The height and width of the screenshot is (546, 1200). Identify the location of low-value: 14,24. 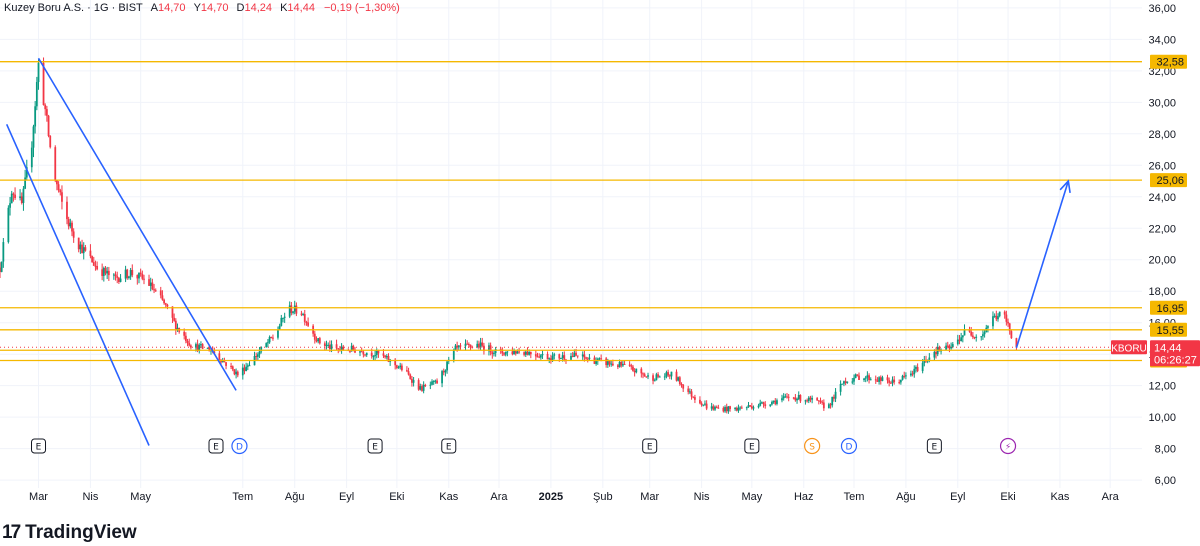
(258, 8).